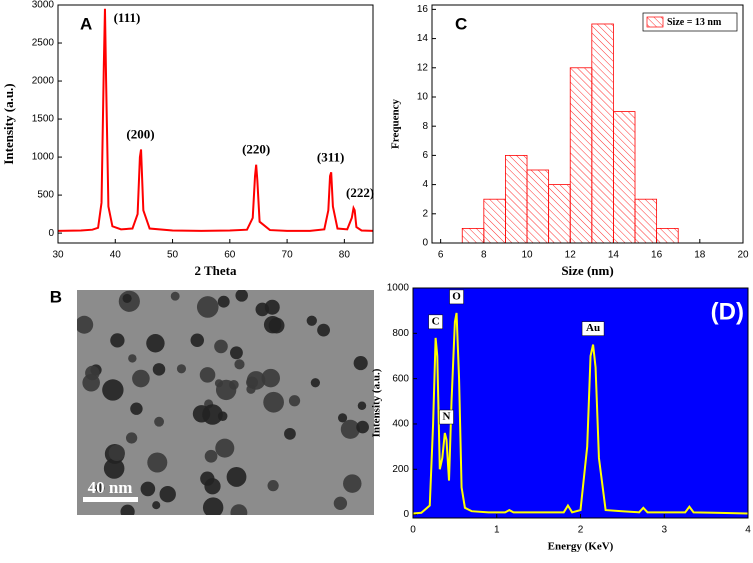 The width and height of the screenshot is (753, 563). What do you see at coordinates (497, 530) in the screenshot?
I see `x-tick-label: 1` at bounding box center [497, 530].